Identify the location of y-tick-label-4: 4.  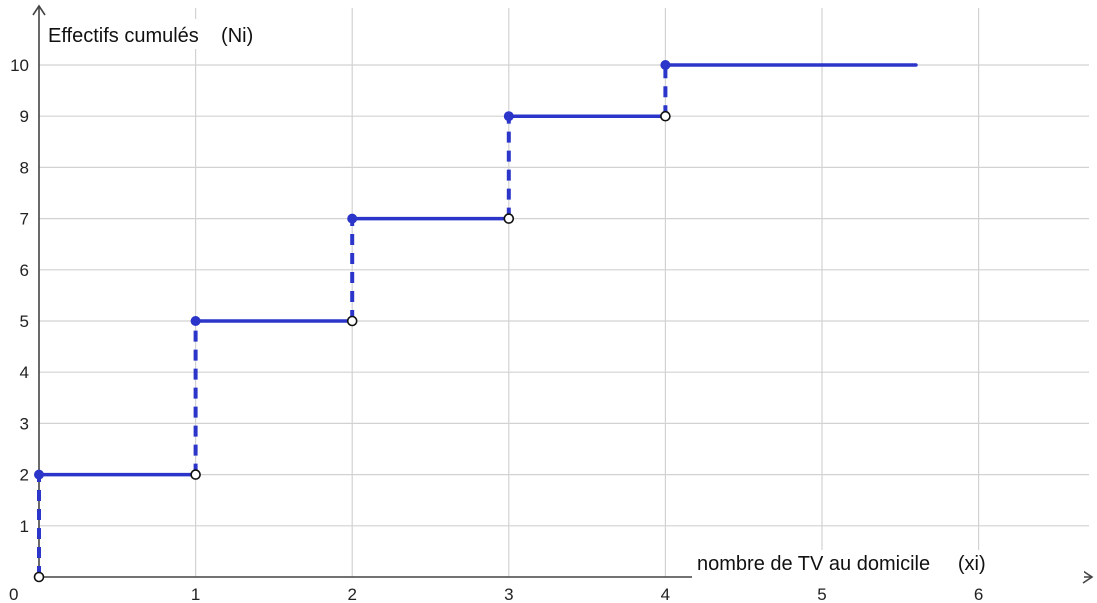
(24, 372).